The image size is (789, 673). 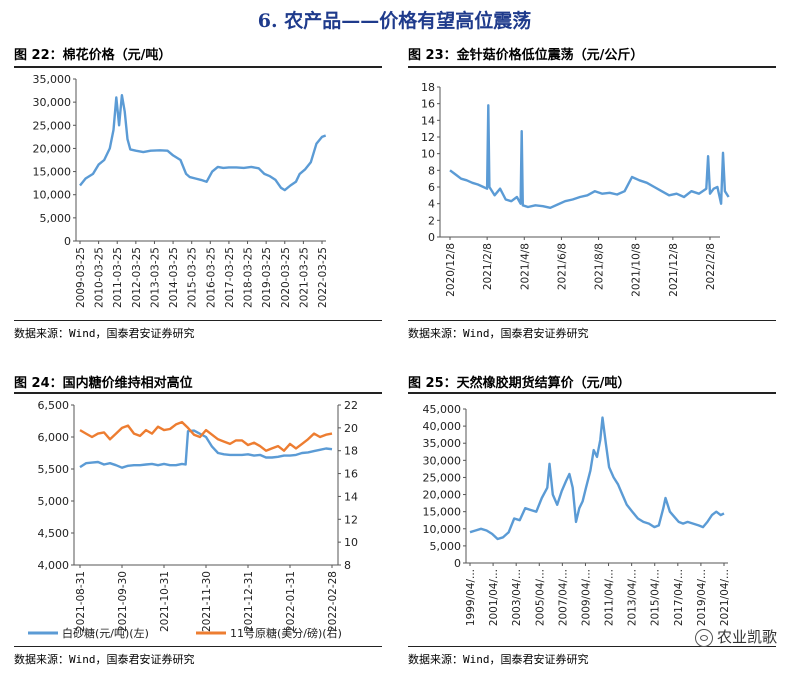 I want to click on x-tick-label: 2018-03-25, so click(x=249, y=277).